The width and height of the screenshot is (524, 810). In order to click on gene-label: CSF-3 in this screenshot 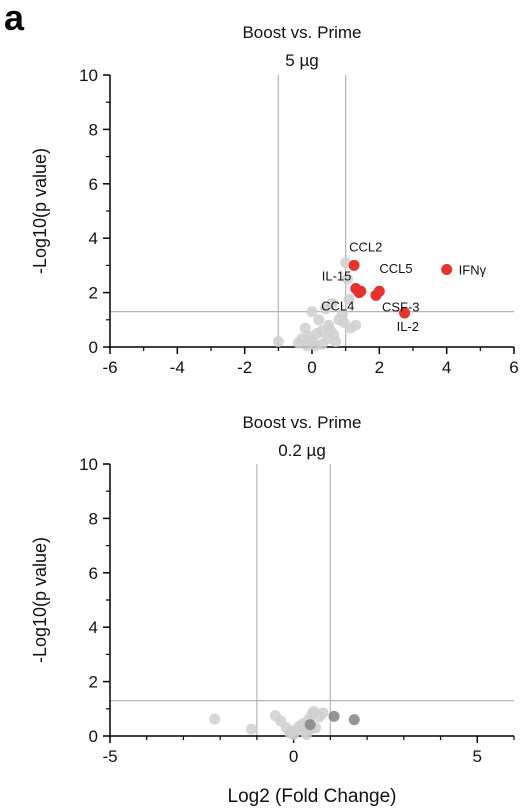, I will do `click(401, 306)`.